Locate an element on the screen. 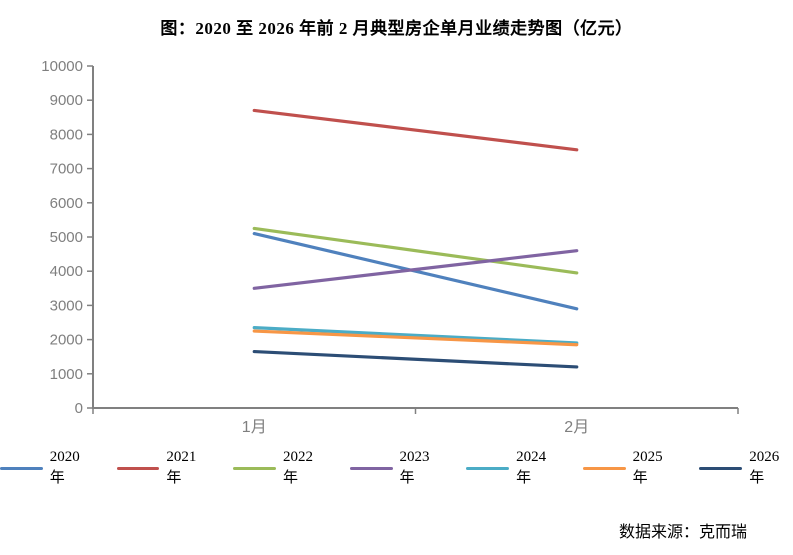 This screenshot has width=793, height=555. series-line-2024年 is located at coordinates (415, 335).